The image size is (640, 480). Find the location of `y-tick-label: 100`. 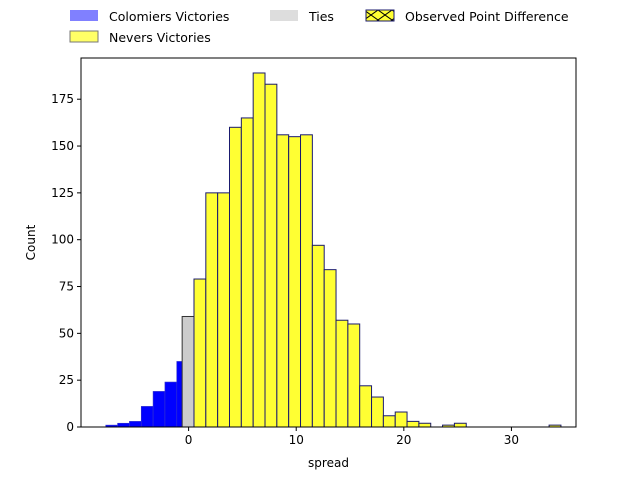

y-tick-label: 100 is located at coordinates (62, 240).